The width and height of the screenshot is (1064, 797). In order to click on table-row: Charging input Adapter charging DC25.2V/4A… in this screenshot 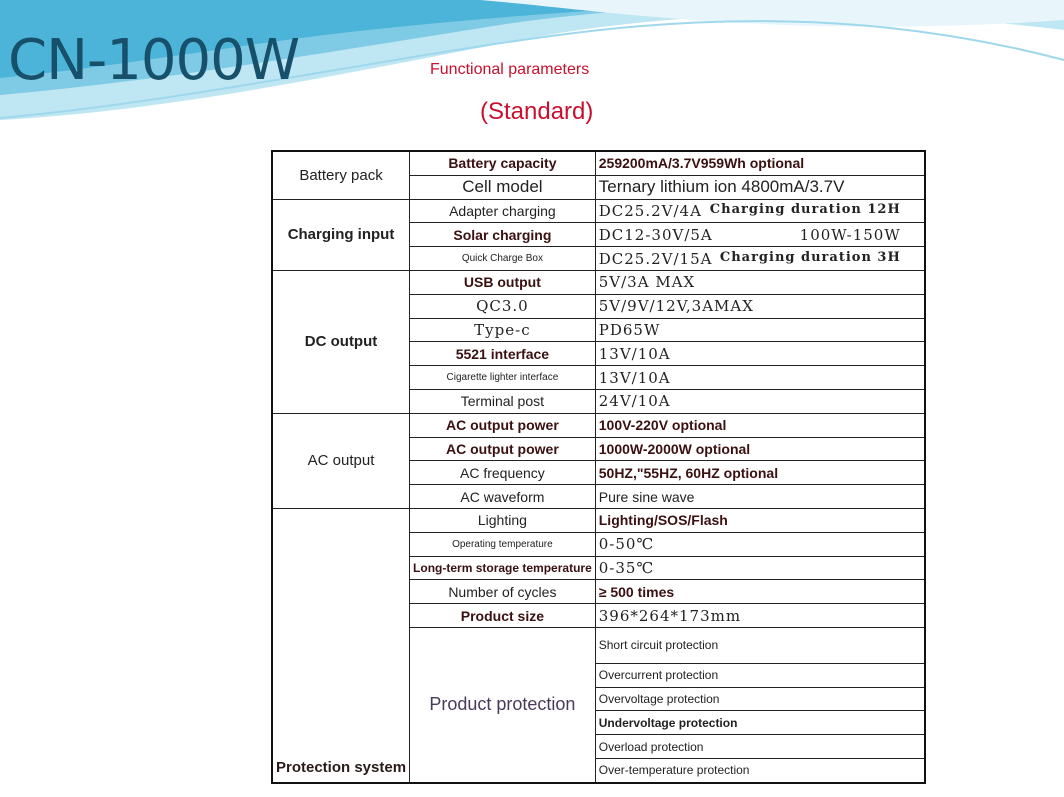, I will do `click(598, 234)`.